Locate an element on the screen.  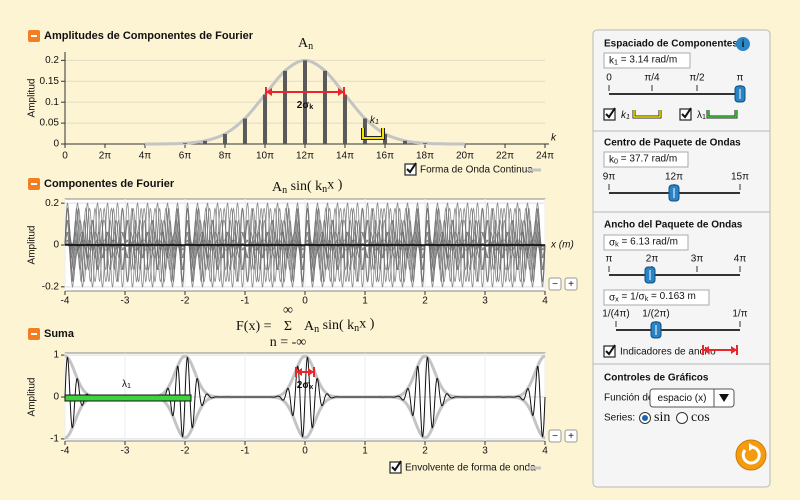
y-tick-label: 0.15 is located at coordinates (50, 81).